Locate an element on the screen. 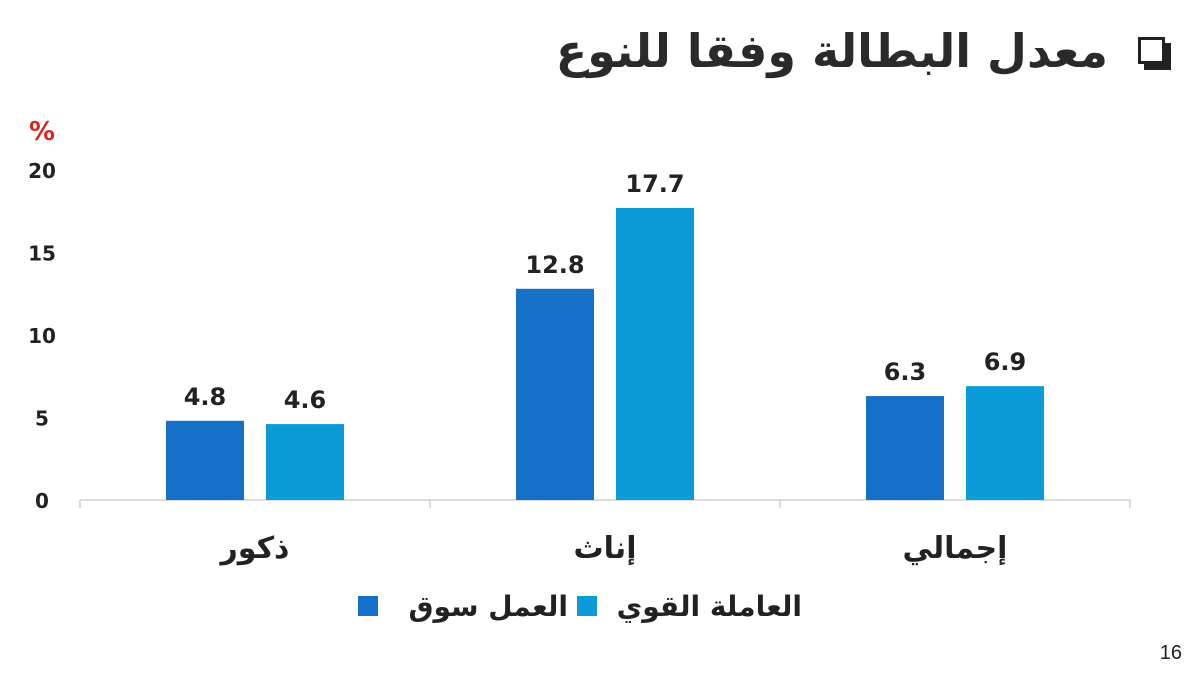 This screenshot has height=673, width=1200. y-tick-label: 5 is located at coordinates (42, 419).